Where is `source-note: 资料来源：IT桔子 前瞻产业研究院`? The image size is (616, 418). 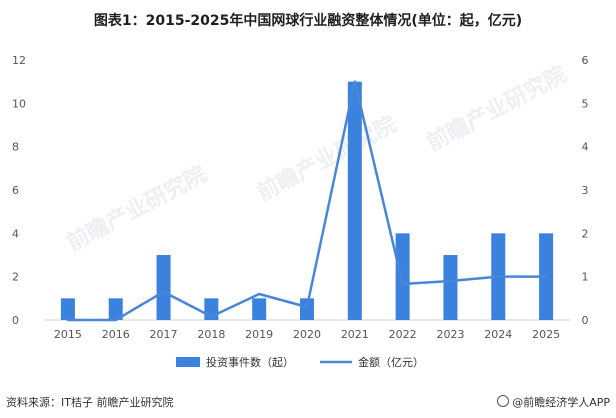 source-note: 资料来源：IT桔子 前瞻产业研究院 is located at coordinates (90, 402).